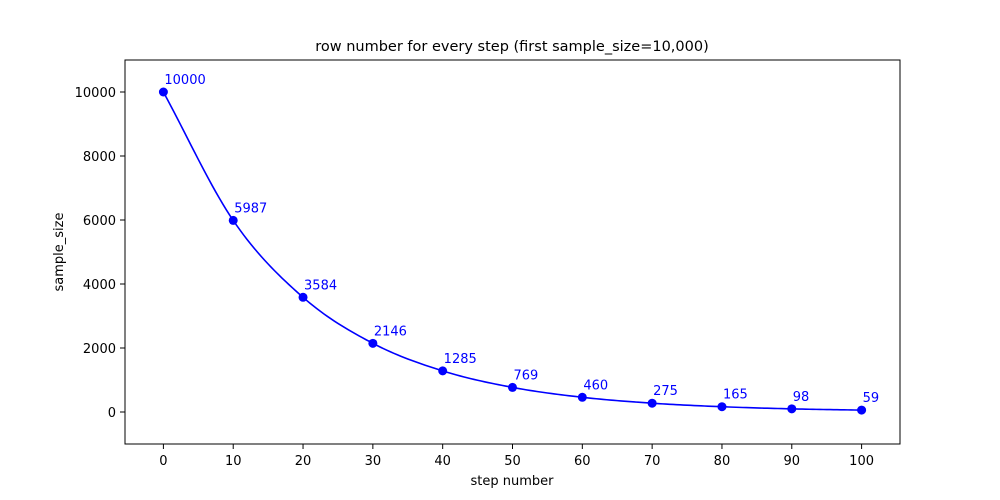 The image size is (1000, 500). Describe the element at coordinates (722, 461) in the screenshot. I see `x-tick-label: 80` at that location.